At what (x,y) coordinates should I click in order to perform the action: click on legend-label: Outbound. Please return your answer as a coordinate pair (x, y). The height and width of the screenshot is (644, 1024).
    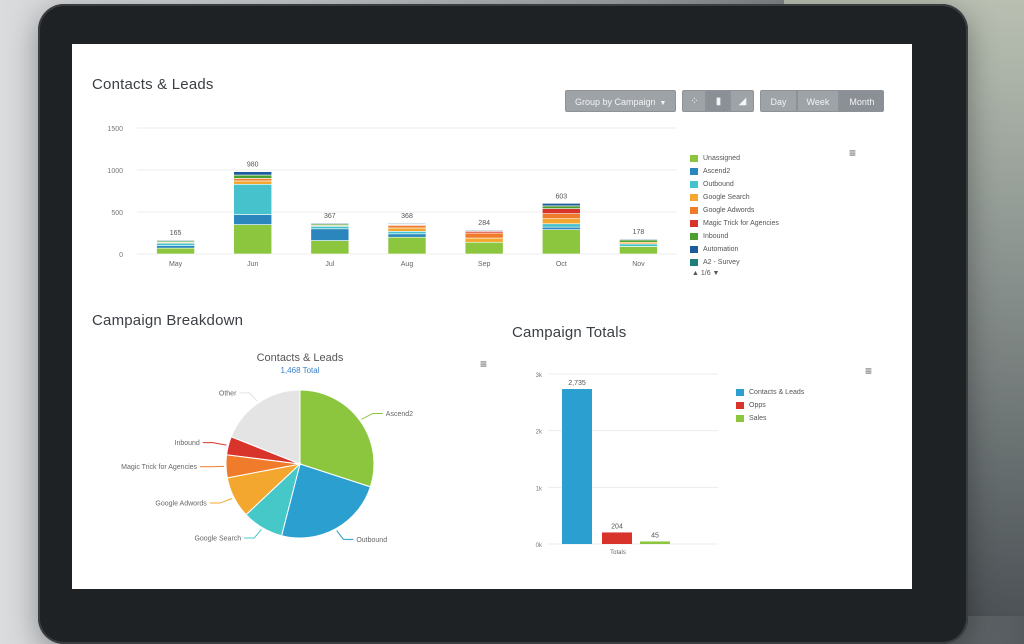
    Looking at the image, I should click on (718, 184).